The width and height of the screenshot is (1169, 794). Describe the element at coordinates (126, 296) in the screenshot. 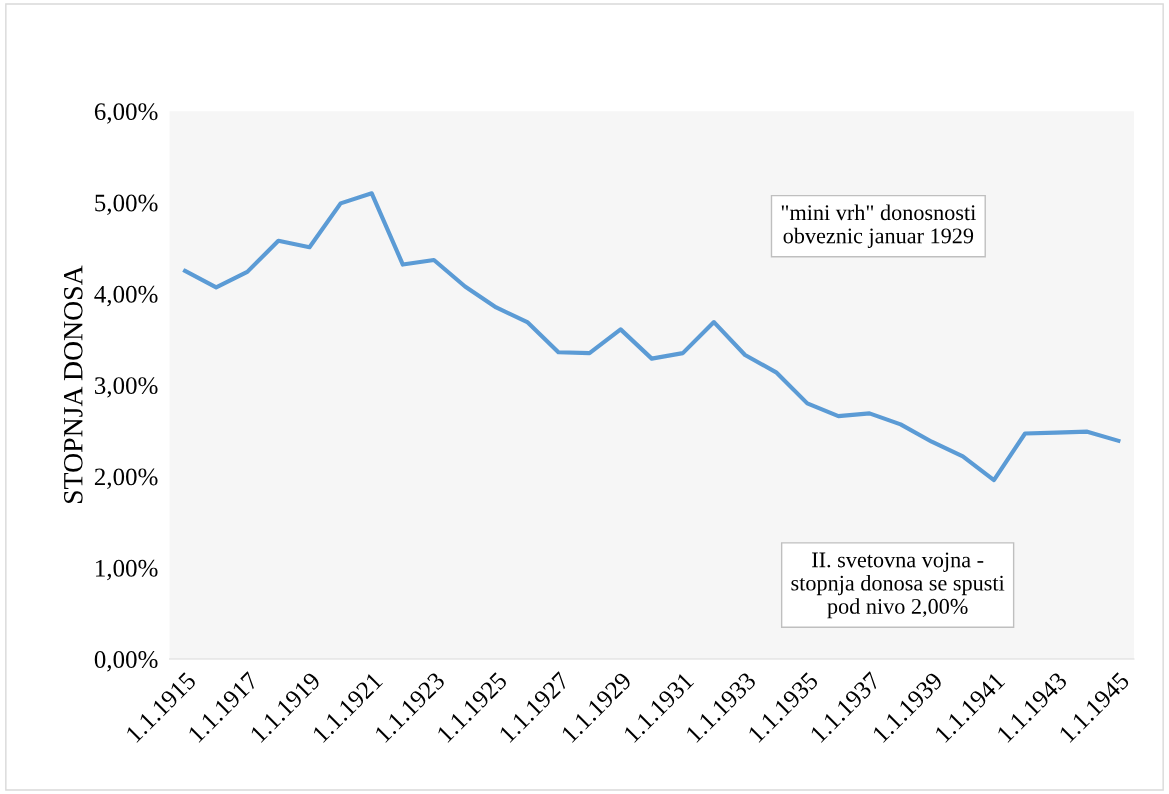

I see `y-tick-label: 4,00%` at that location.